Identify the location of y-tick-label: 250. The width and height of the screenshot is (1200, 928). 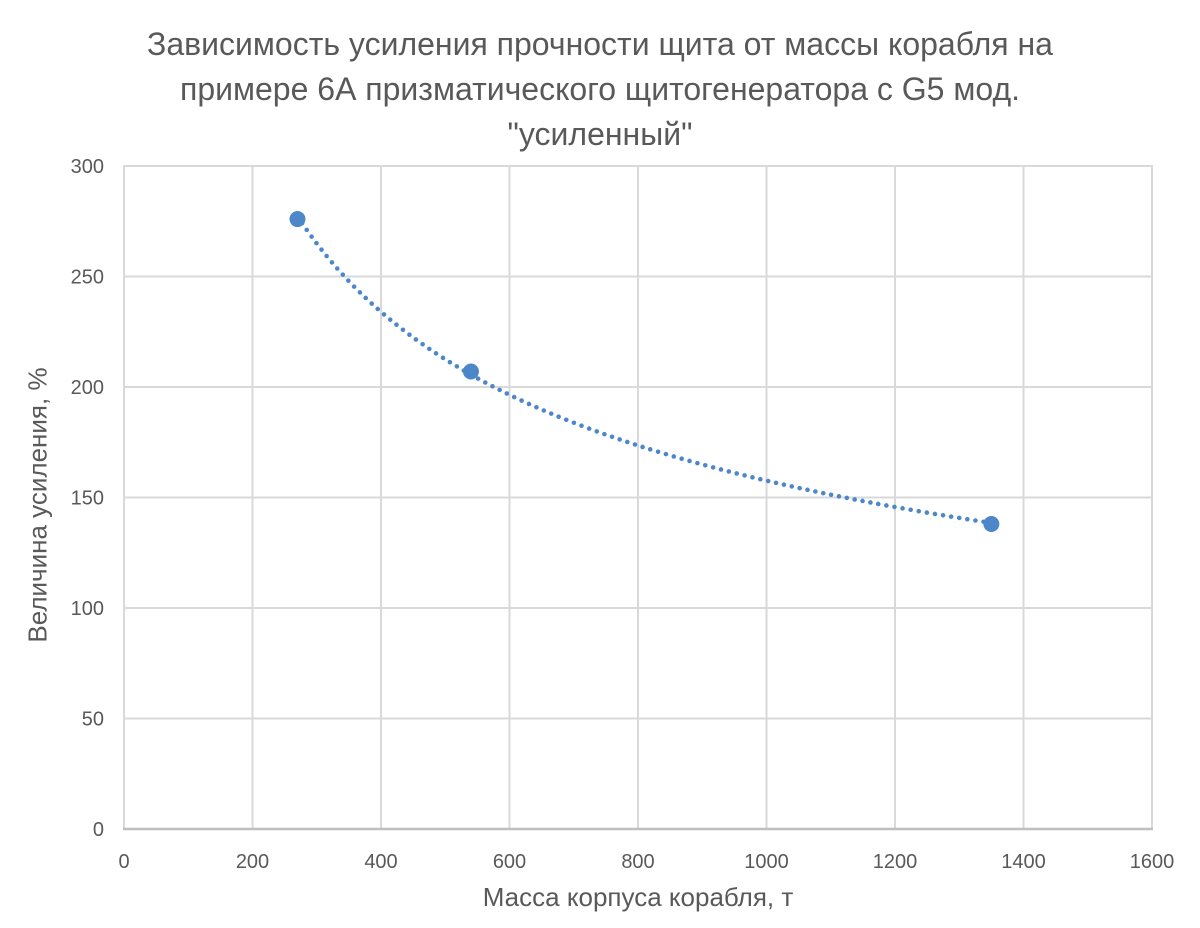
(87, 278).